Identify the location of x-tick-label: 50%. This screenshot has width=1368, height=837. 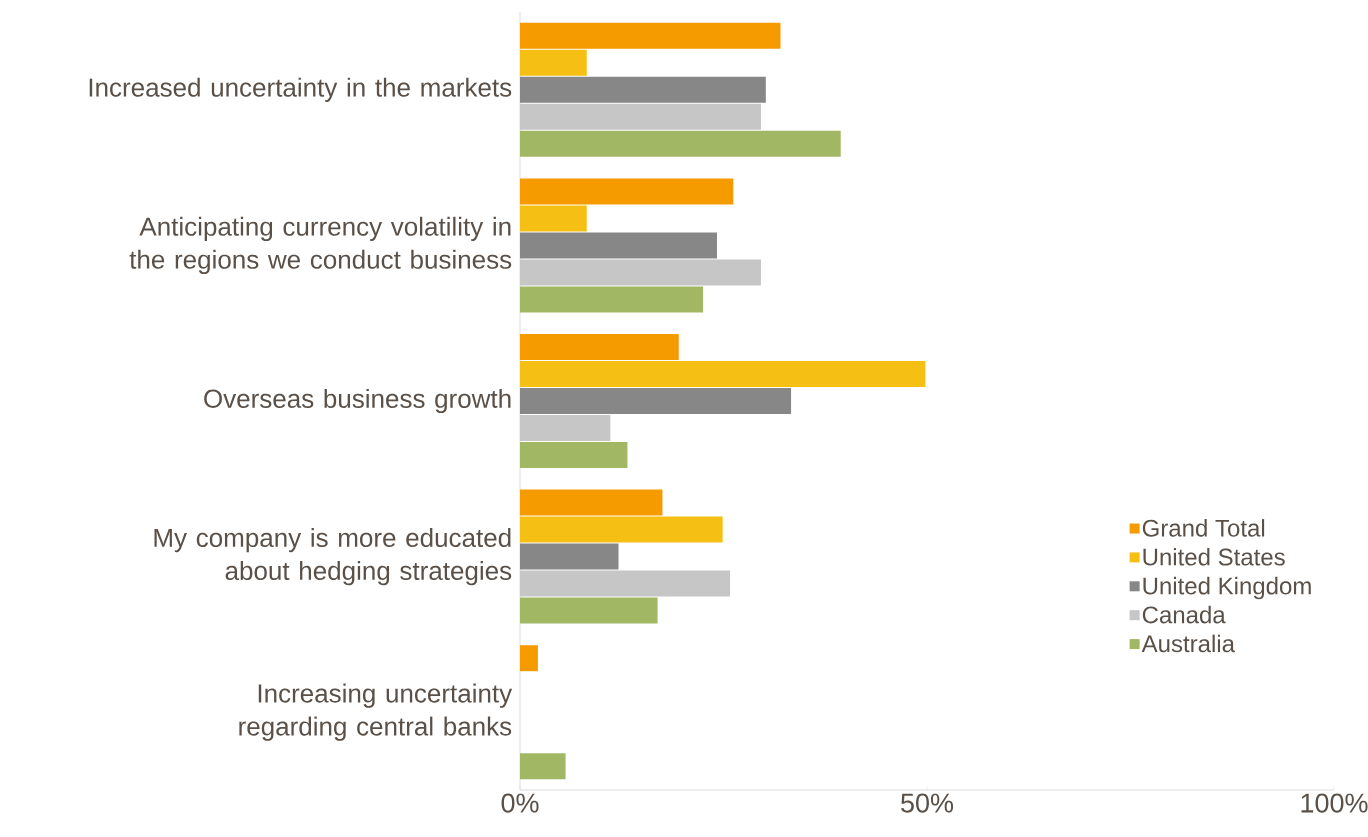
(927, 803).